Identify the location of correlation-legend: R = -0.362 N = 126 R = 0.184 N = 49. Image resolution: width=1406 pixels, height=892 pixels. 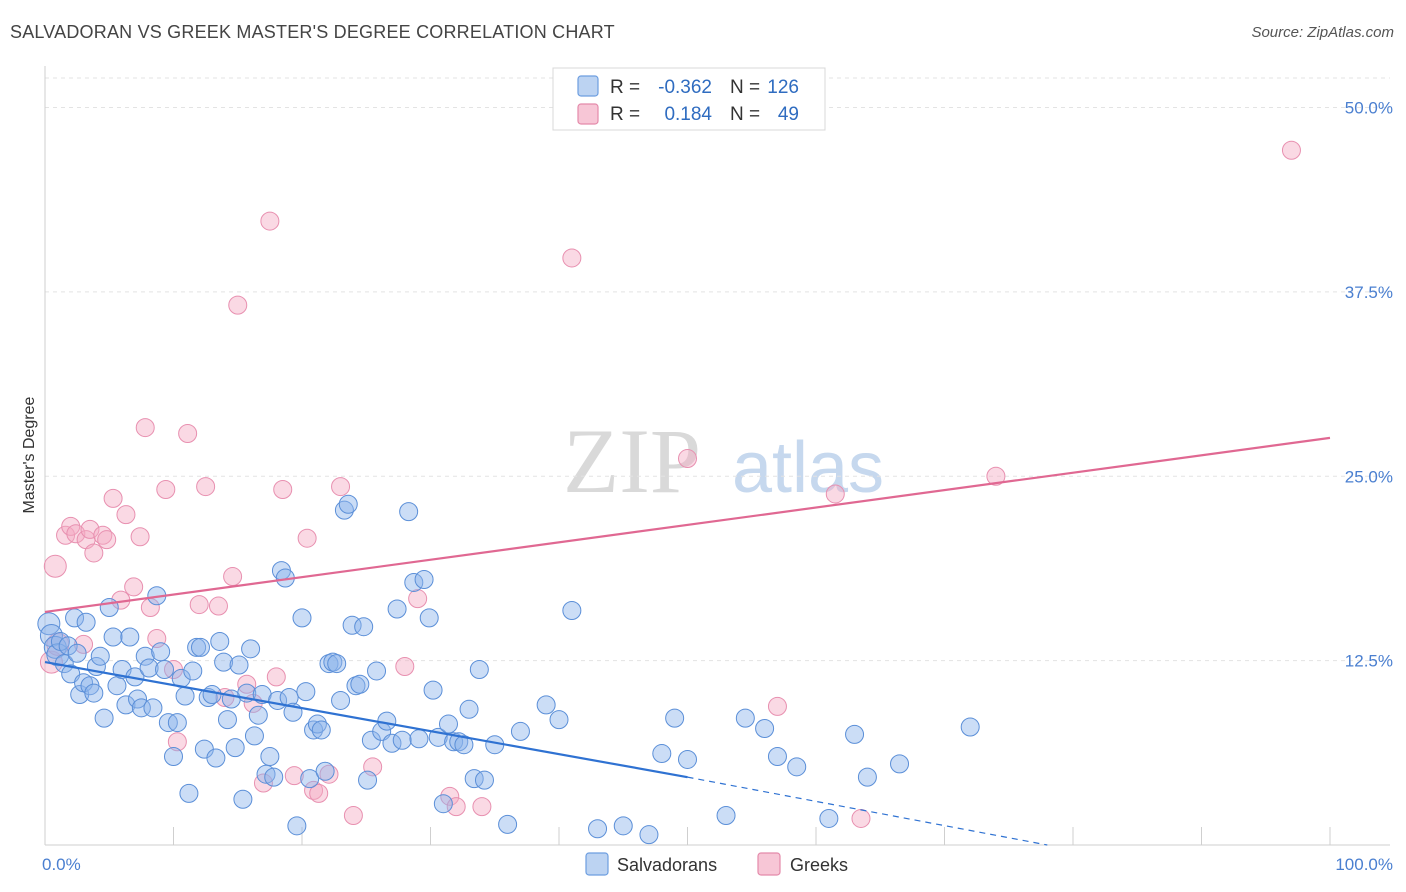
(689, 99).